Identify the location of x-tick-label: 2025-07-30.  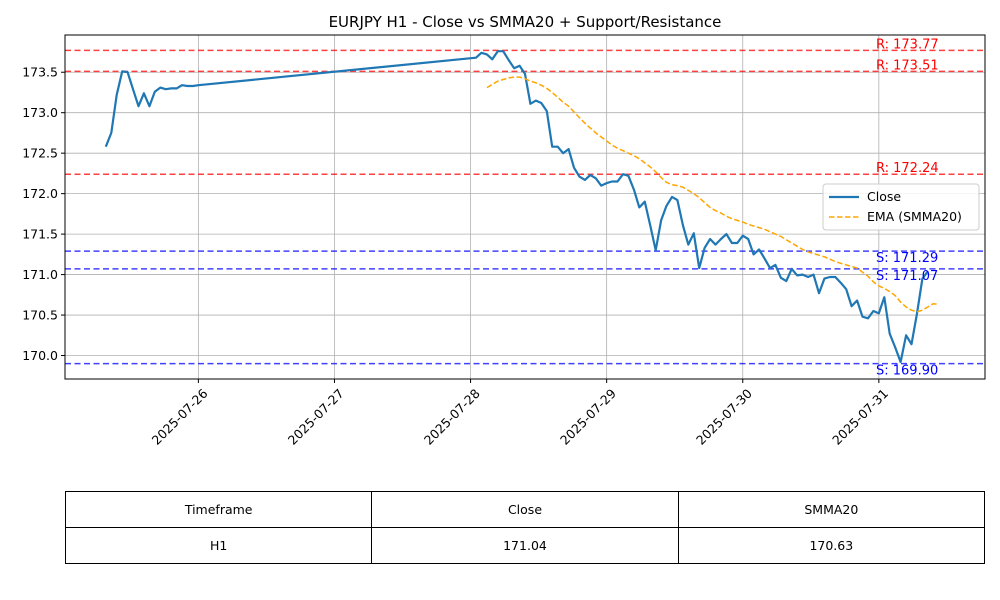
(724, 417).